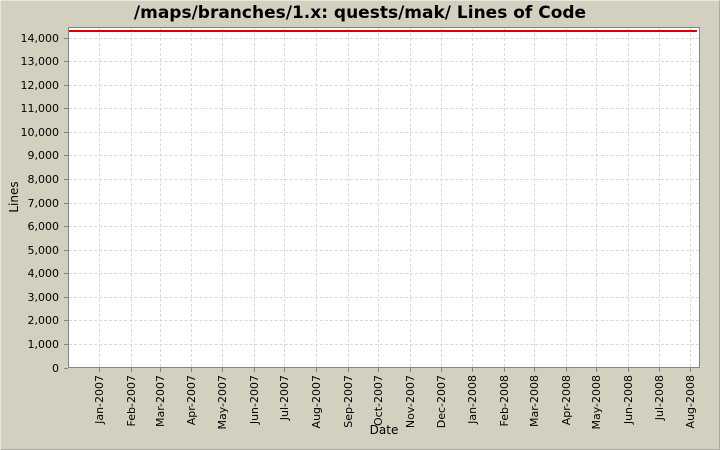 The width and height of the screenshot is (720, 450). Describe the element at coordinates (43, 321) in the screenshot. I see `y-tick-label: 2,000` at that location.